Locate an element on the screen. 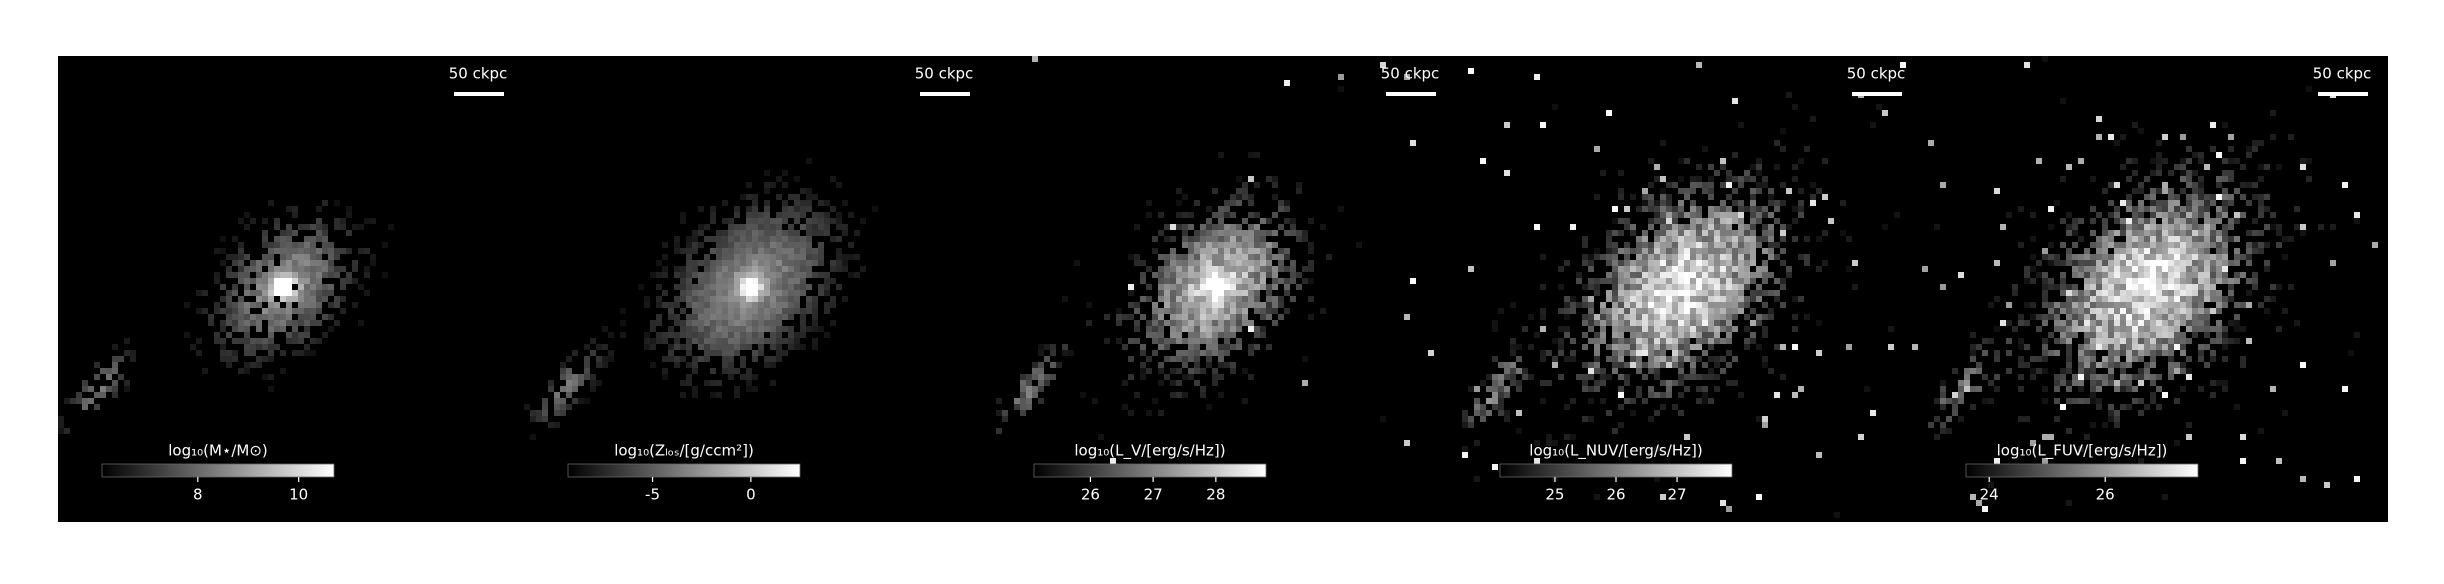  scalebar is located at coordinates (2343, 94).